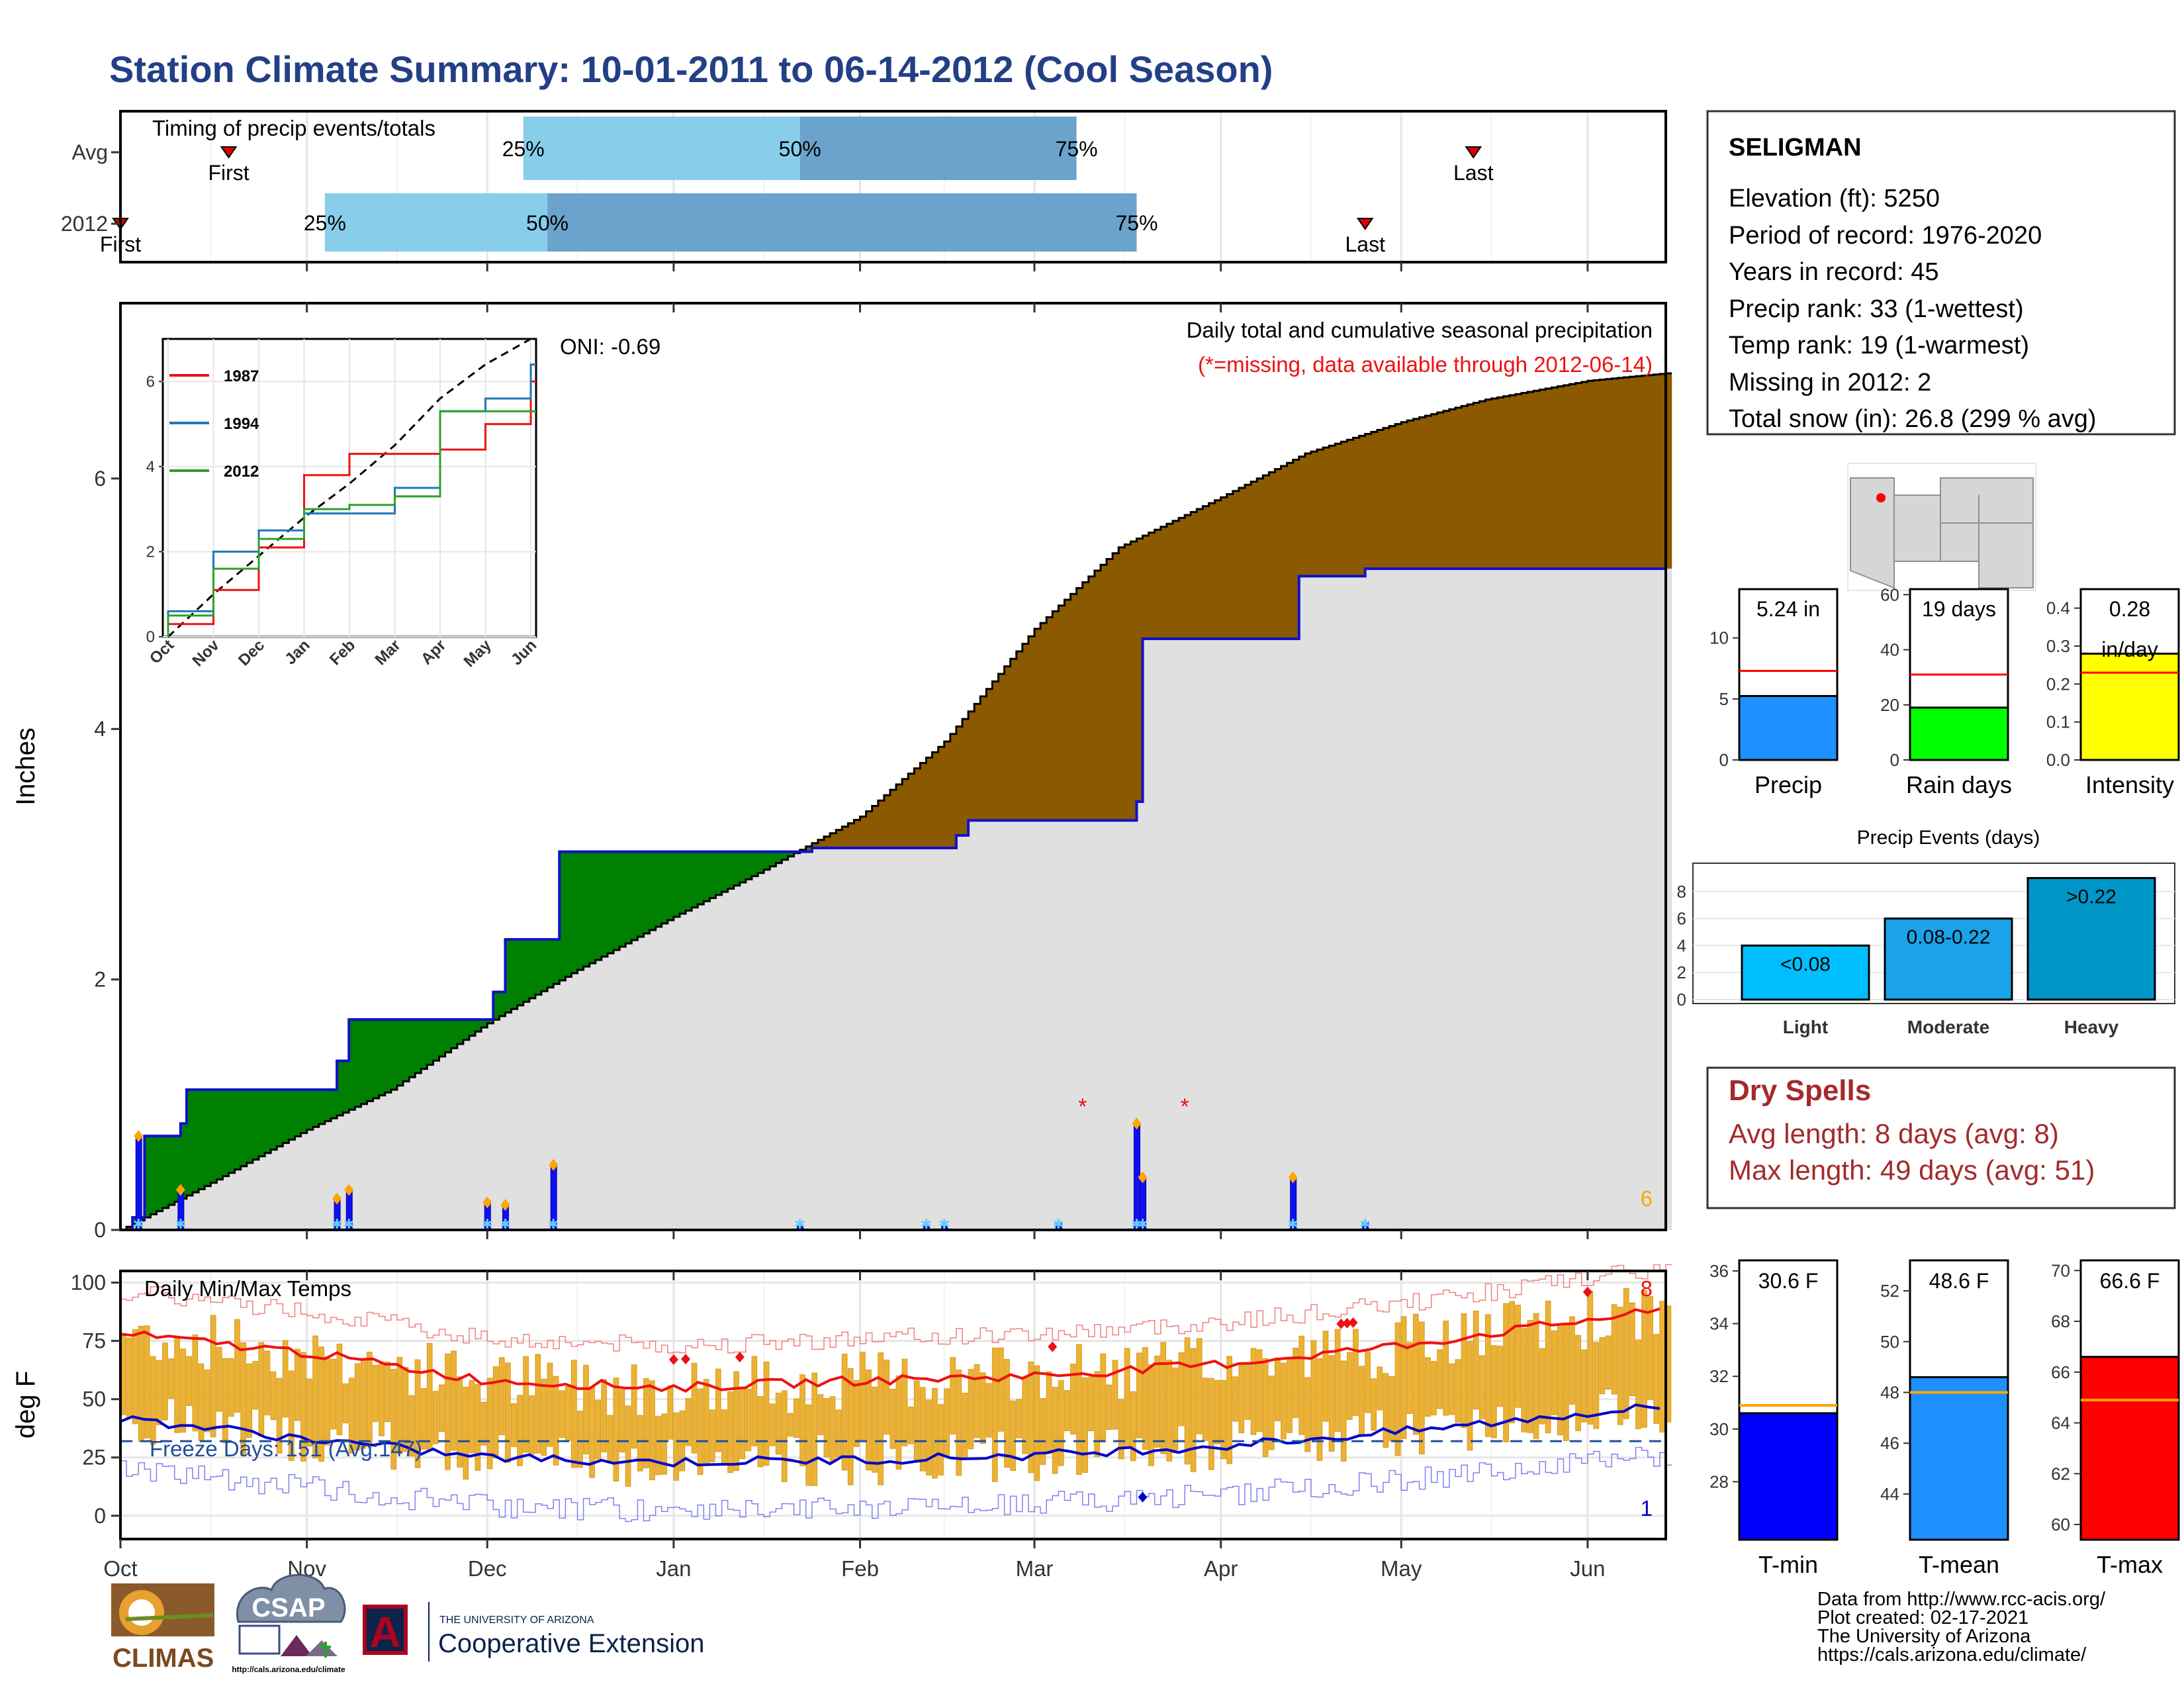 This screenshot has width=2184, height=1688. Describe the element at coordinates (293, 128) in the screenshot. I see `timing-title: Timing of precip events/totals` at that location.